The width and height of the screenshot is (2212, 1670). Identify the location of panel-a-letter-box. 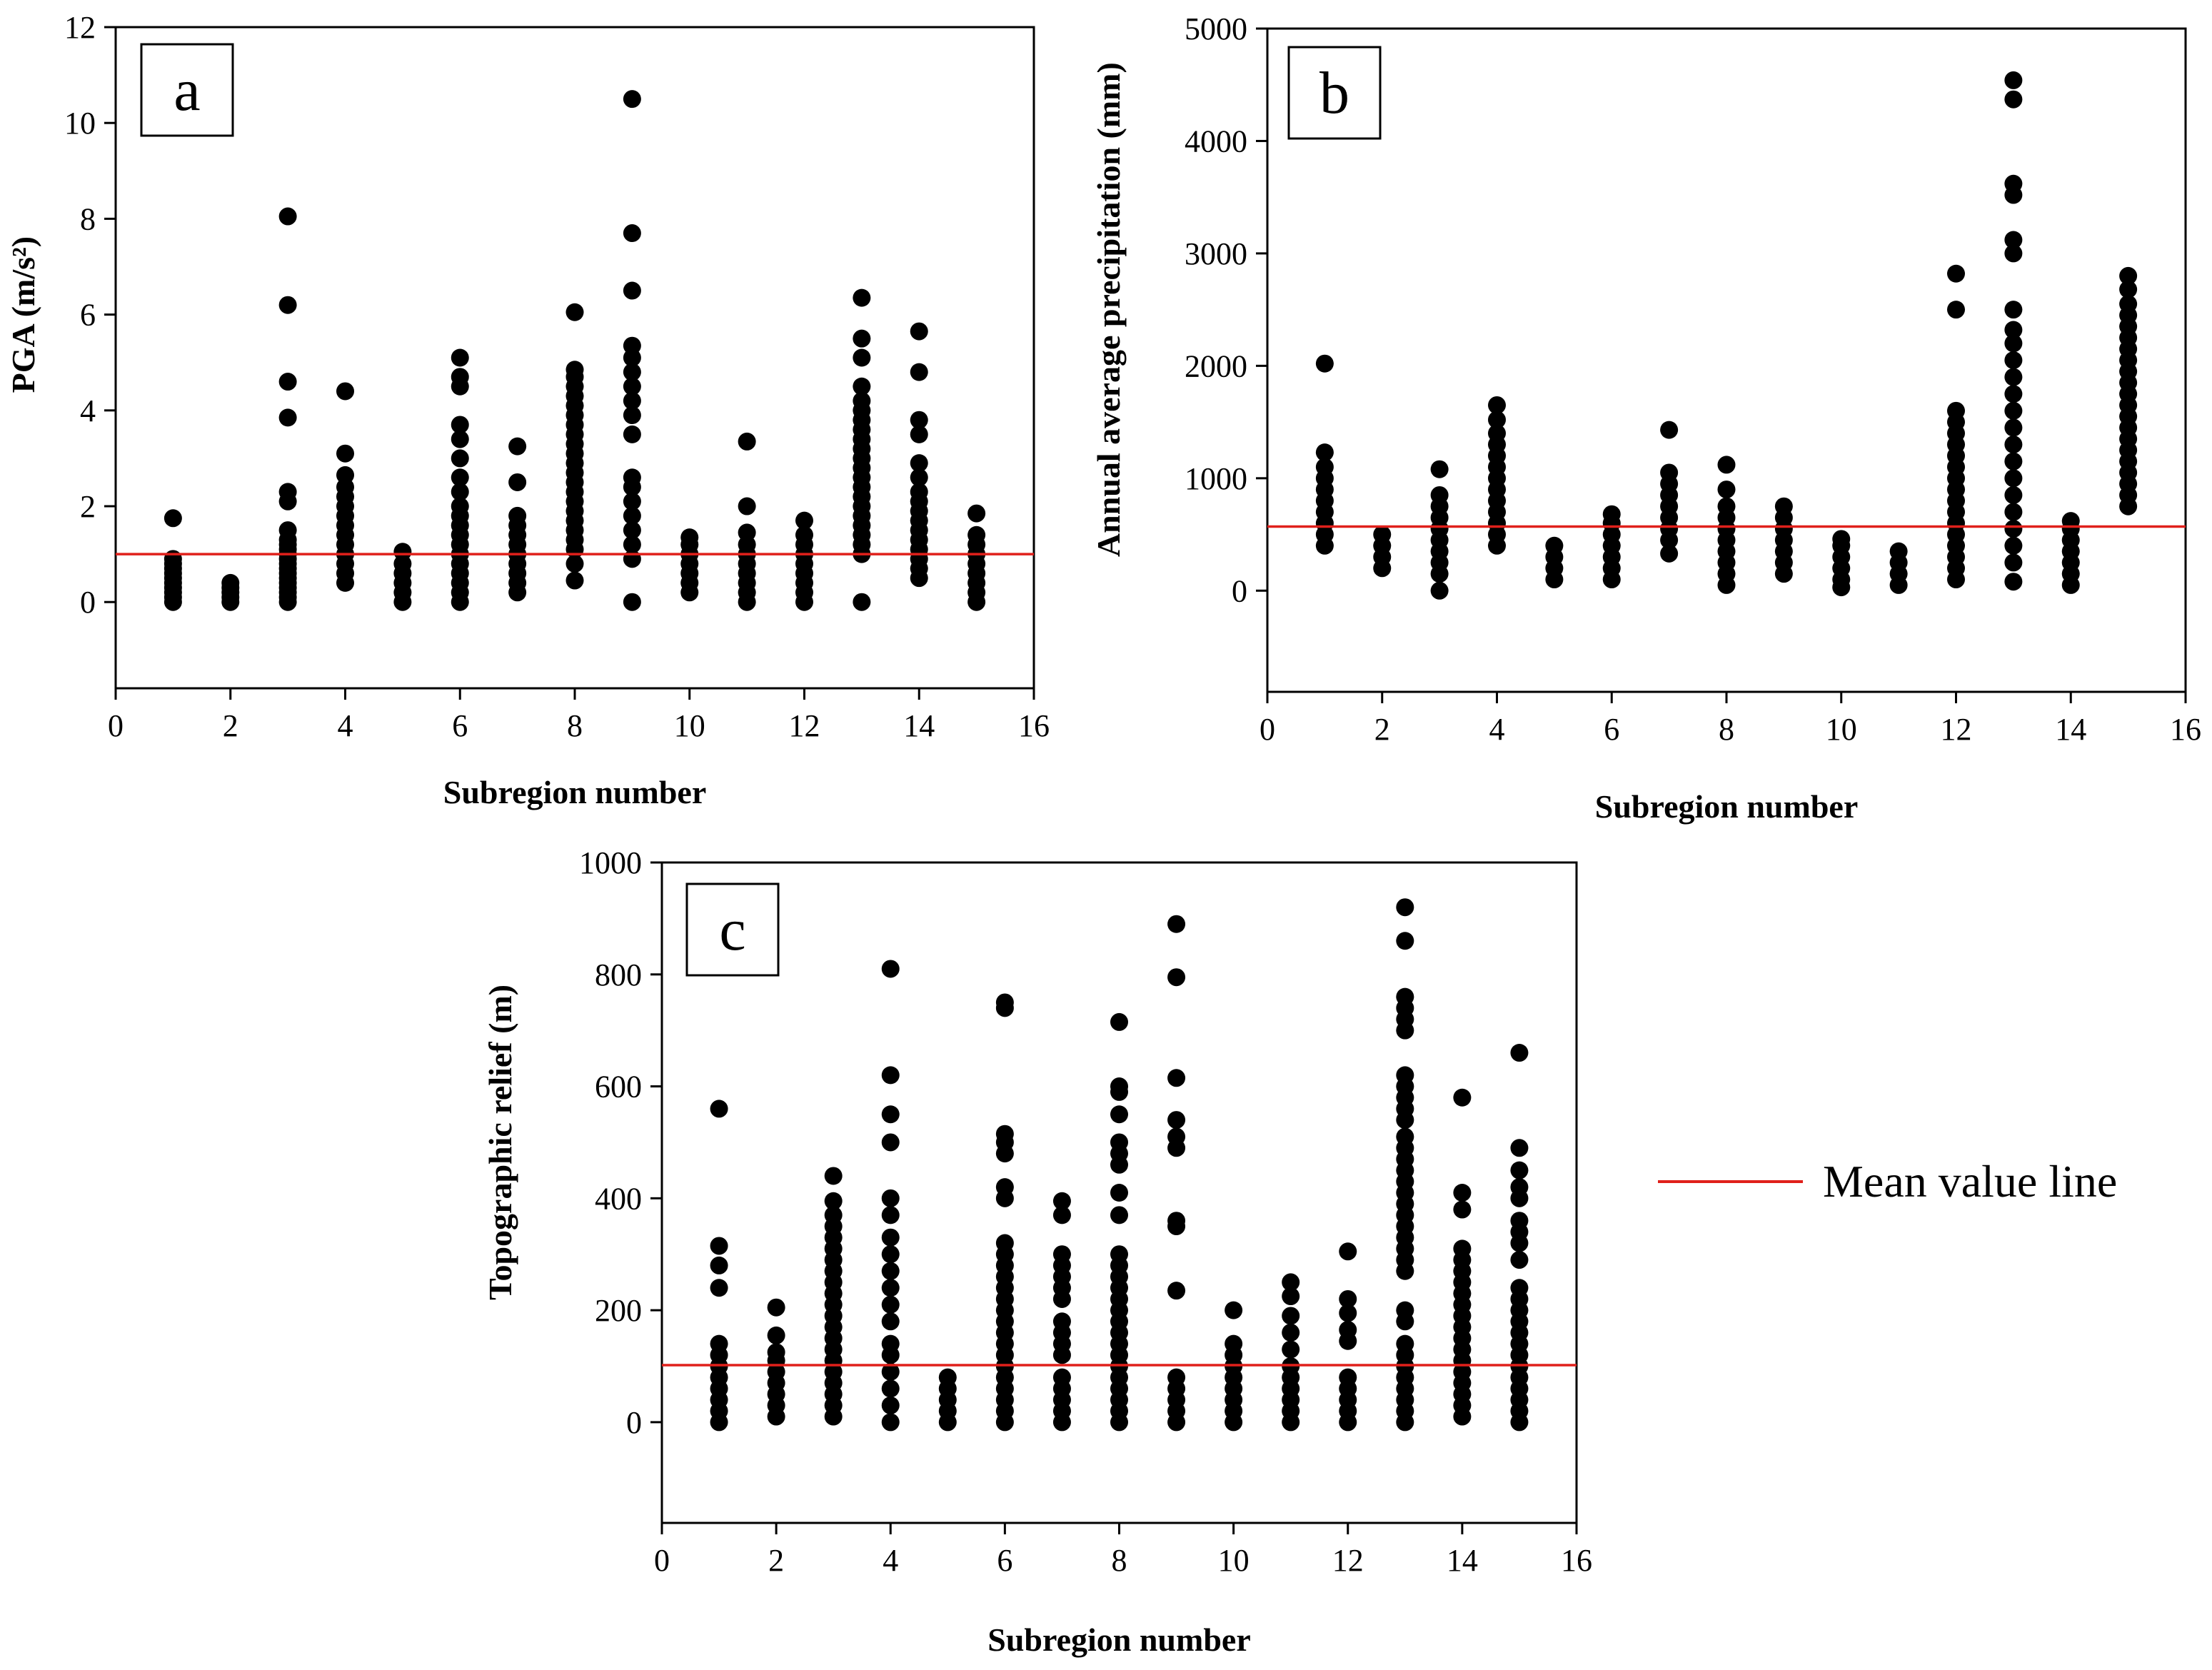
(187, 90).